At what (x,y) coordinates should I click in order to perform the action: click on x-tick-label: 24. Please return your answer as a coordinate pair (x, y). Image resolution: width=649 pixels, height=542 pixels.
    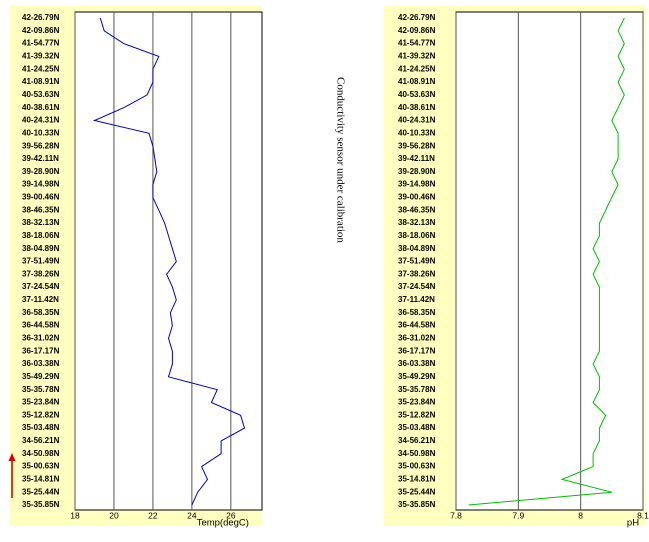
    Looking at the image, I should click on (192, 515).